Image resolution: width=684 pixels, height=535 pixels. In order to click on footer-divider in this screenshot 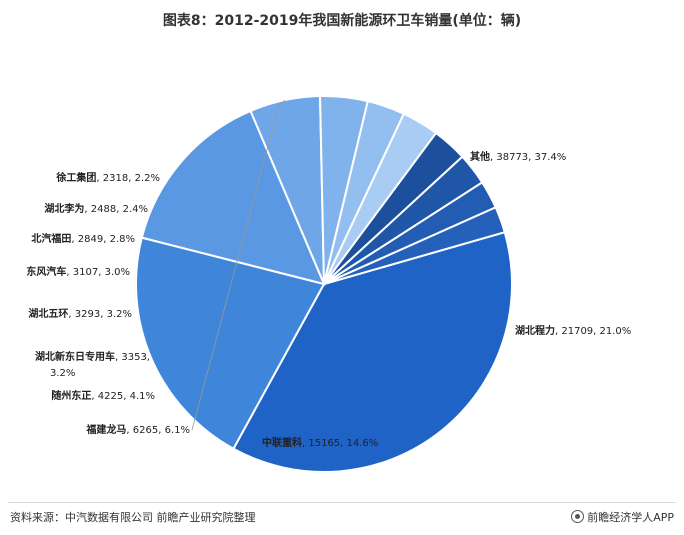, I will do `click(342, 502)`.